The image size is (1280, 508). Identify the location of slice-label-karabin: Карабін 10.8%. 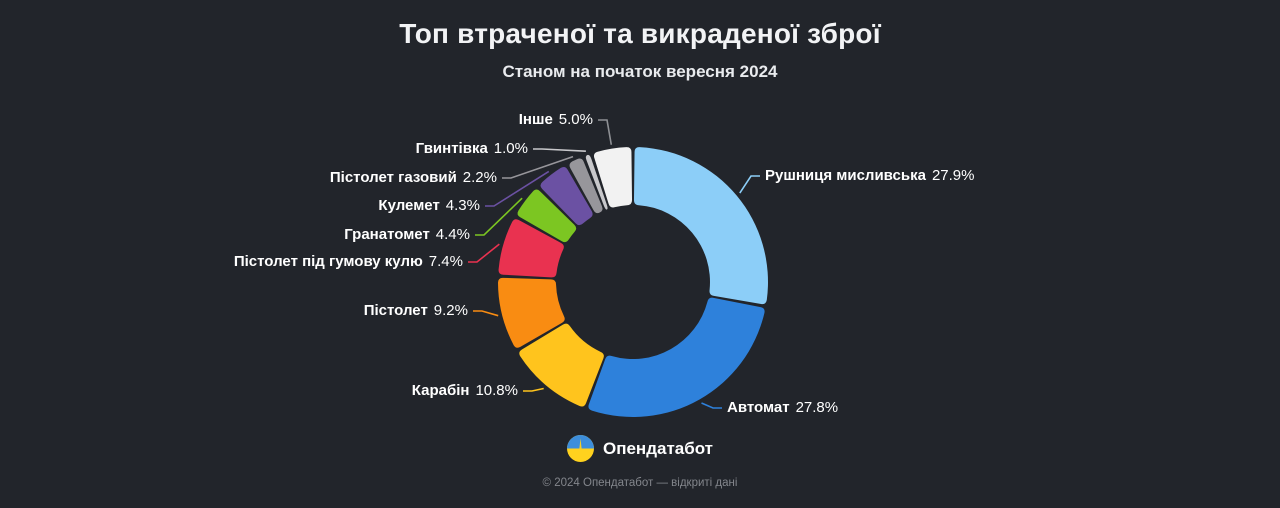
(465, 391).